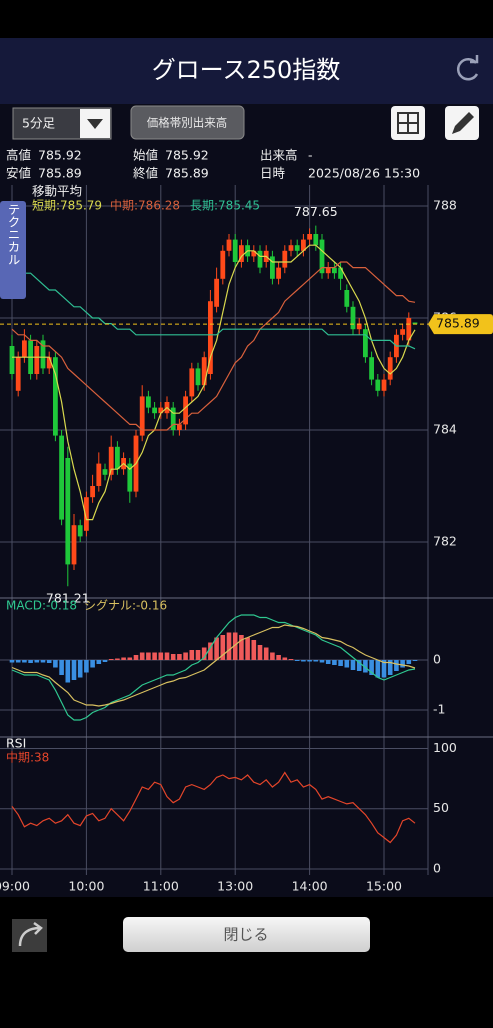  What do you see at coordinates (246, 71) in the screenshot?
I see `header-bar` at bounding box center [246, 71].